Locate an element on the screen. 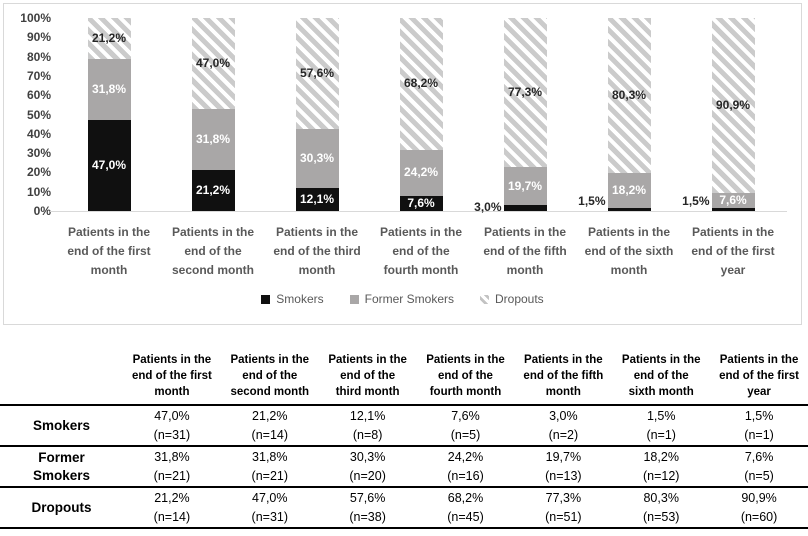 Image resolution: width=808 pixels, height=536 pixels. data-label-former: 30,3% is located at coordinates (317, 157).